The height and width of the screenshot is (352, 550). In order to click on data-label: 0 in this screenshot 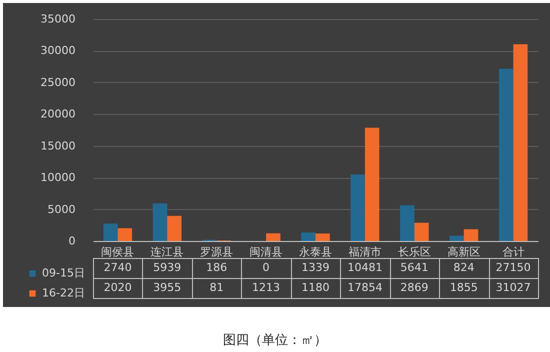, I will do `click(266, 267)`.